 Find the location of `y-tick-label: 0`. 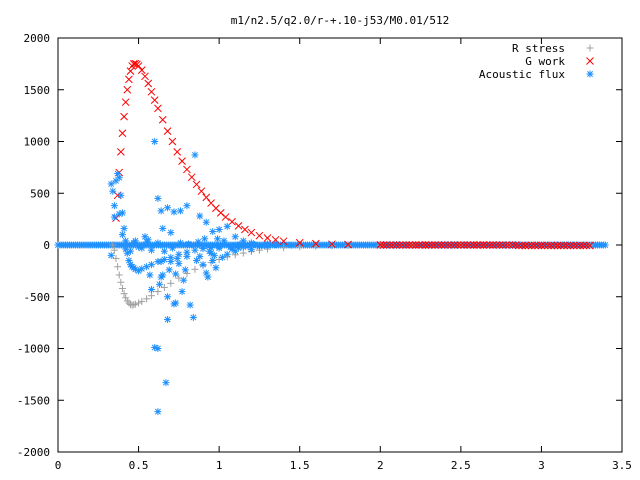

y-tick-label: 0 is located at coordinates (46, 245).